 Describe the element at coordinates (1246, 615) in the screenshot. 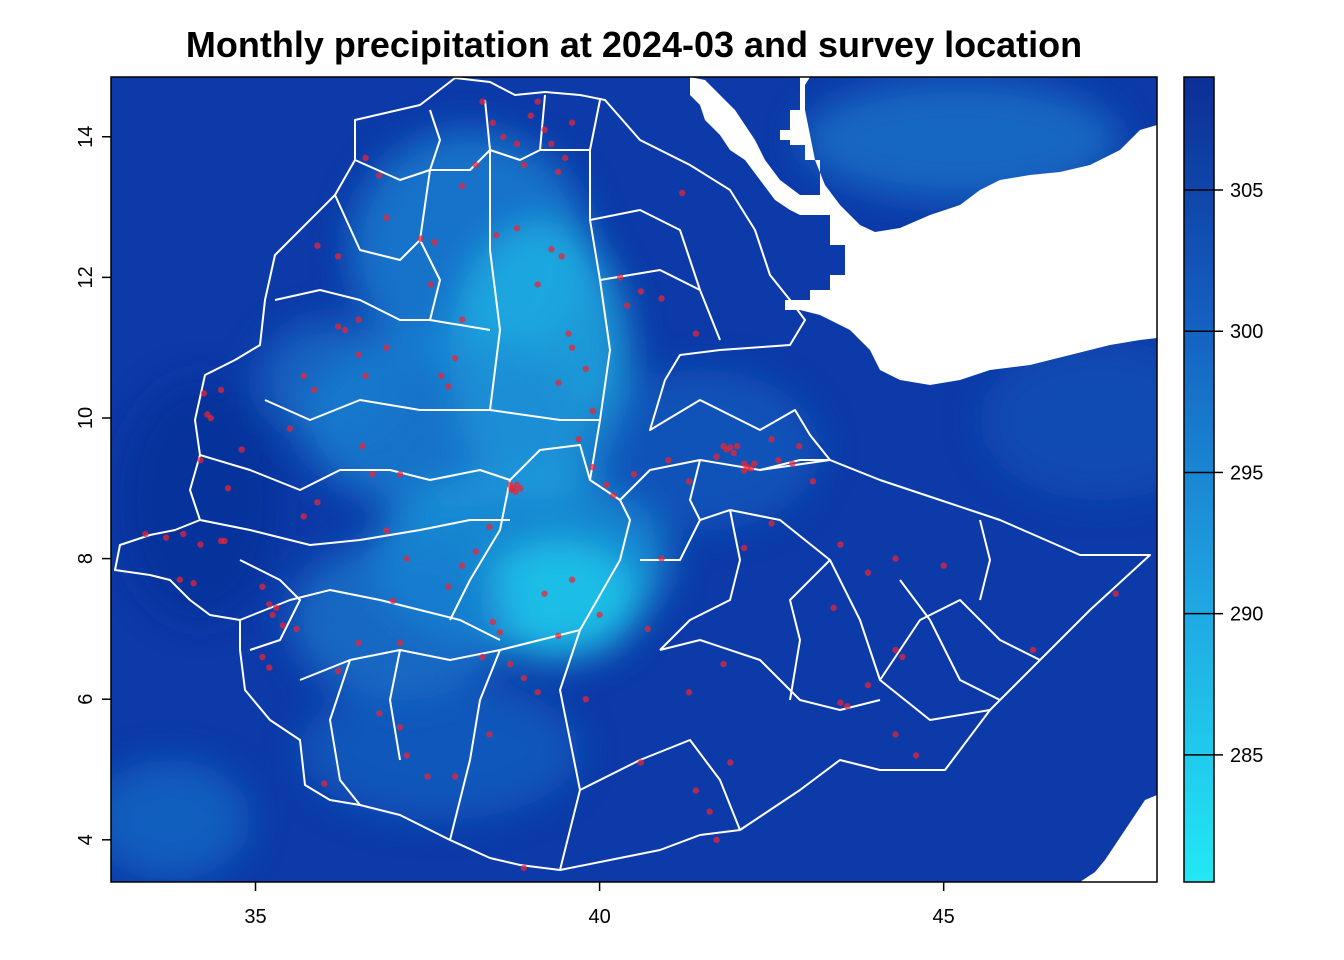

I see `legend-tick-label: 290` at that location.